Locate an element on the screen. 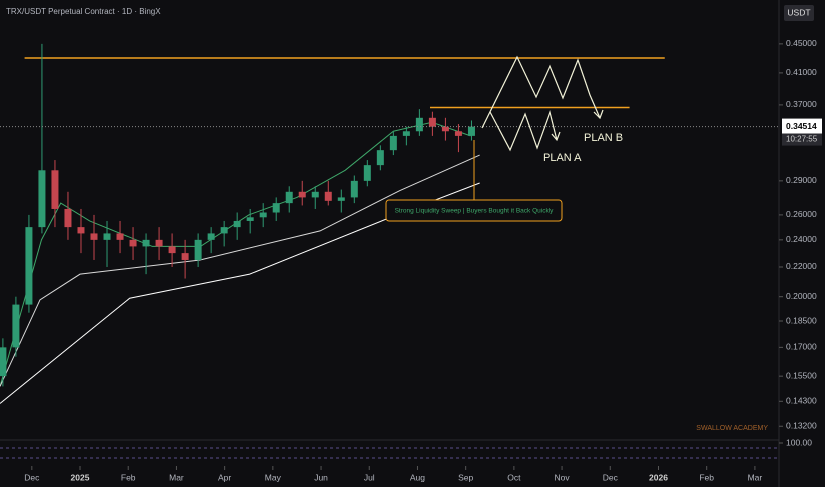  sweep-box is located at coordinates (474, 210).